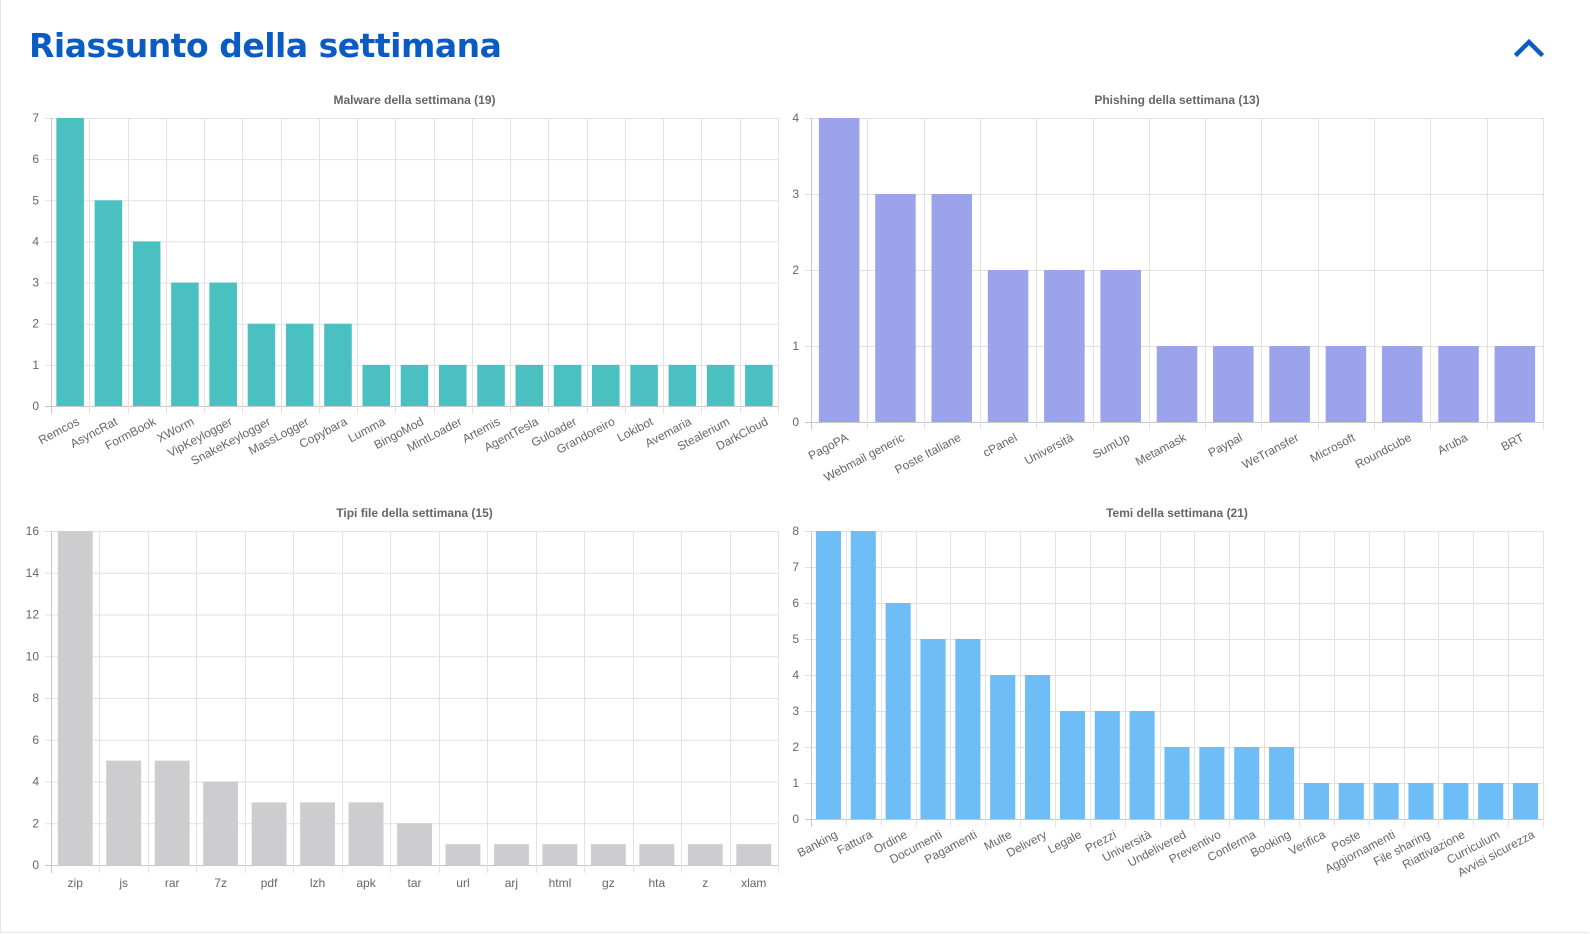  I want to click on bar-legale, so click(1072, 765).